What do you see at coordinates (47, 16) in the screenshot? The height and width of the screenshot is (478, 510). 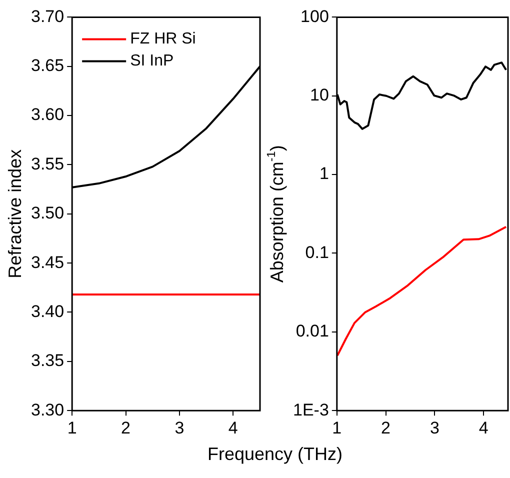 I see `y-tick-label: 3.70` at bounding box center [47, 16].